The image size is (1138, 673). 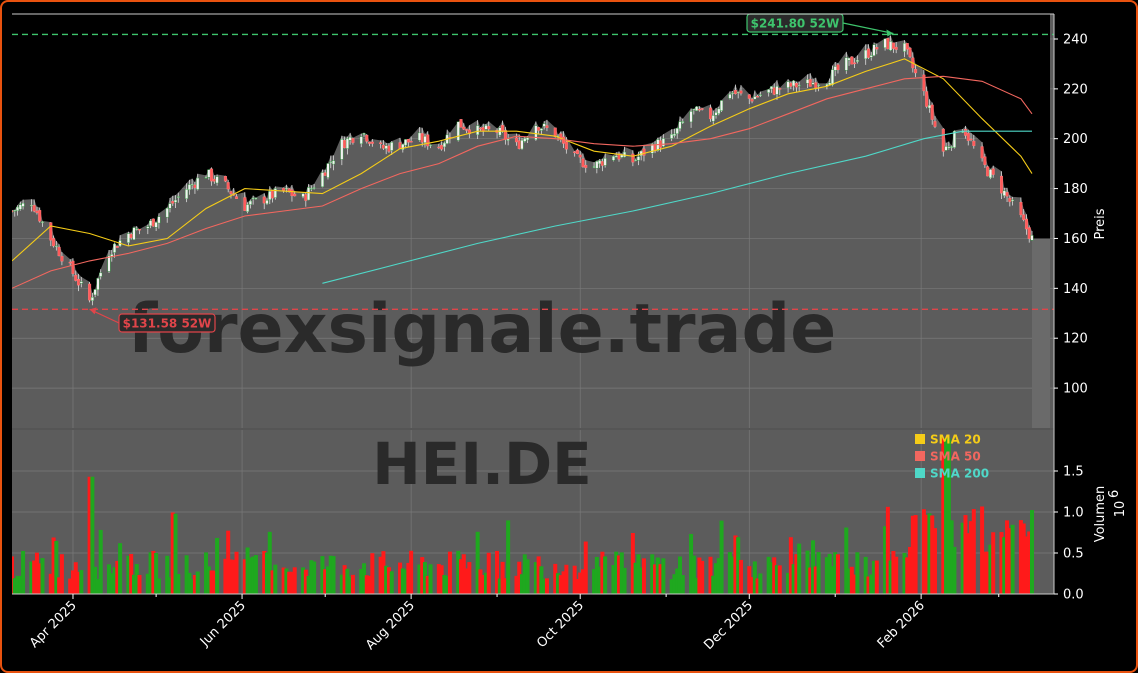 I want to click on volume-exponent: 10 6, so click(x=1117, y=504).